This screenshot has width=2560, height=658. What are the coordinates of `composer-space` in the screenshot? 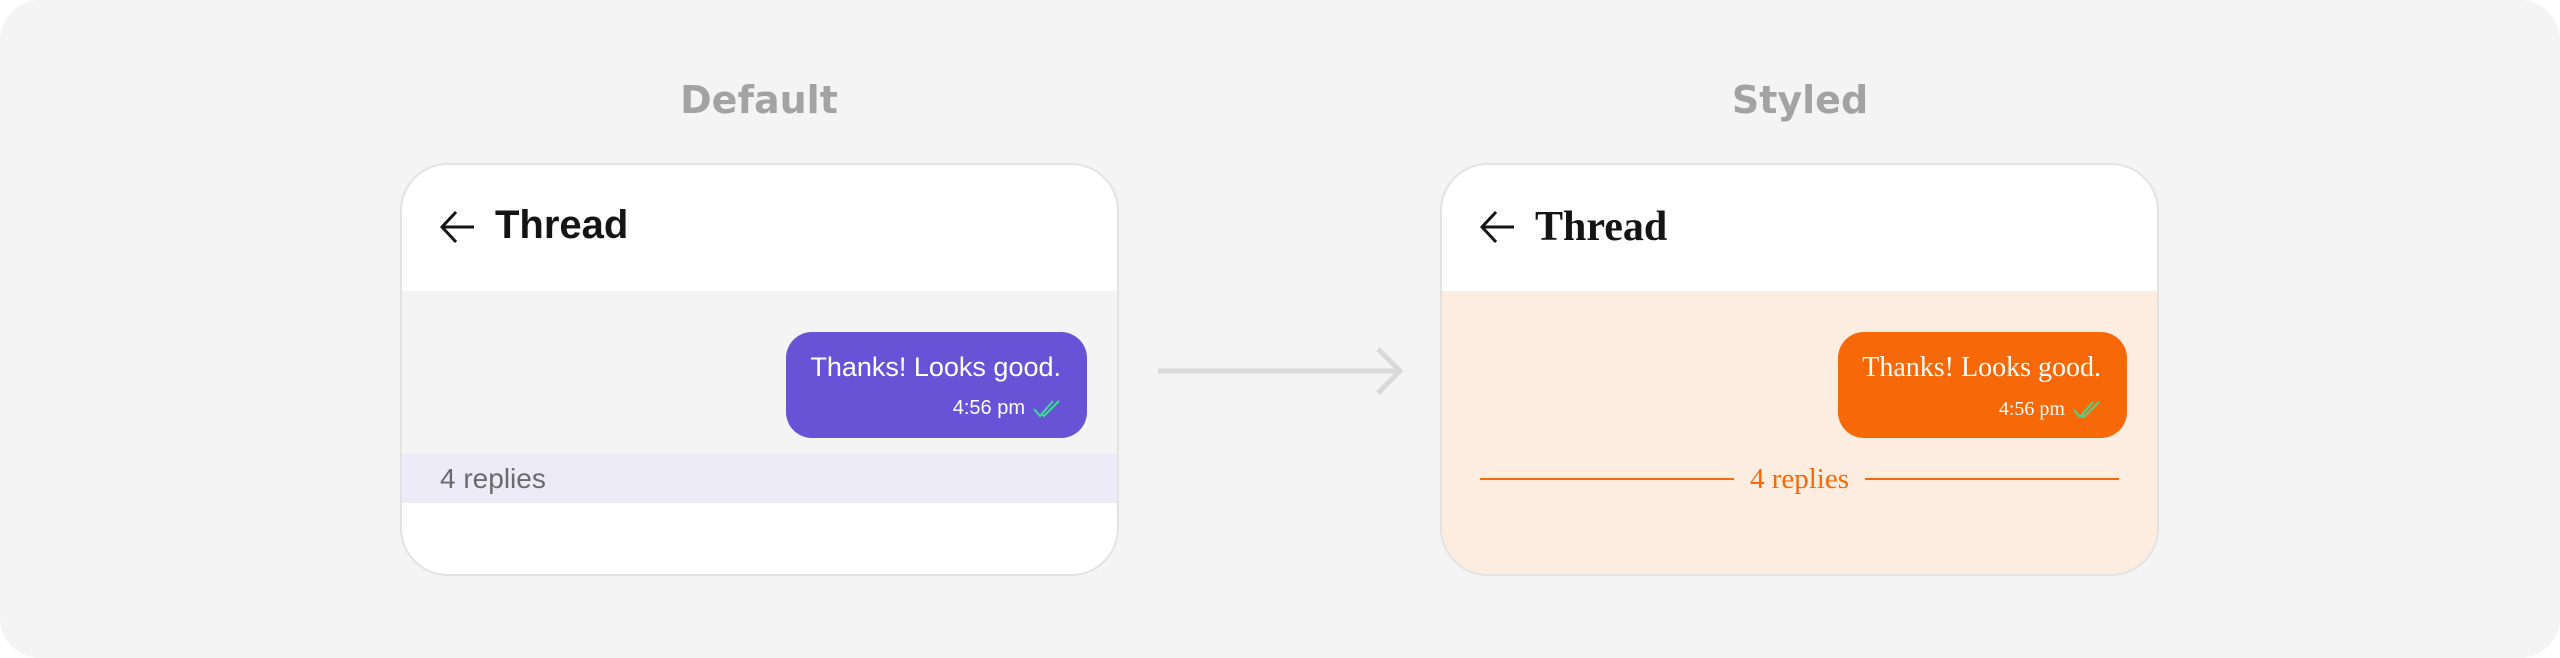 It's located at (759, 538).